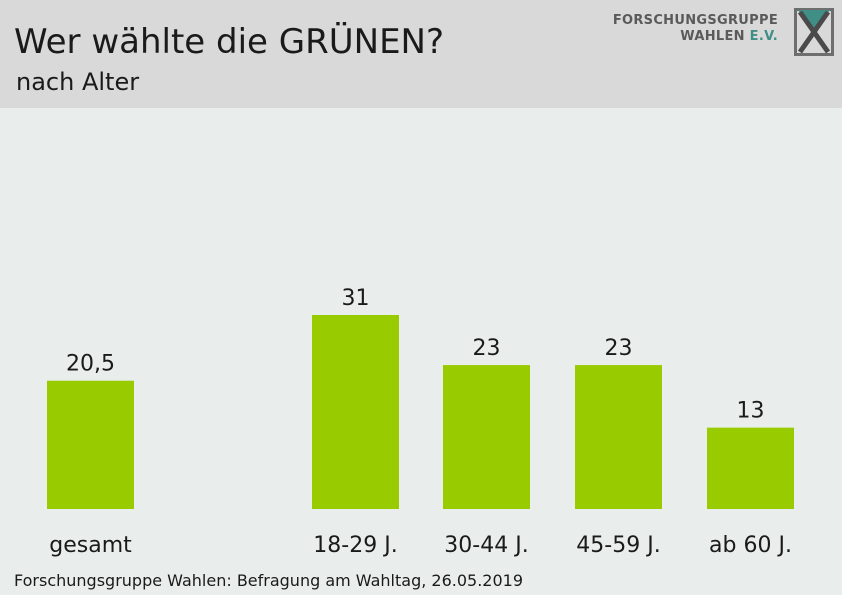 The height and width of the screenshot is (595, 842). I want to click on bar-value-label-2: 23, so click(487, 348).